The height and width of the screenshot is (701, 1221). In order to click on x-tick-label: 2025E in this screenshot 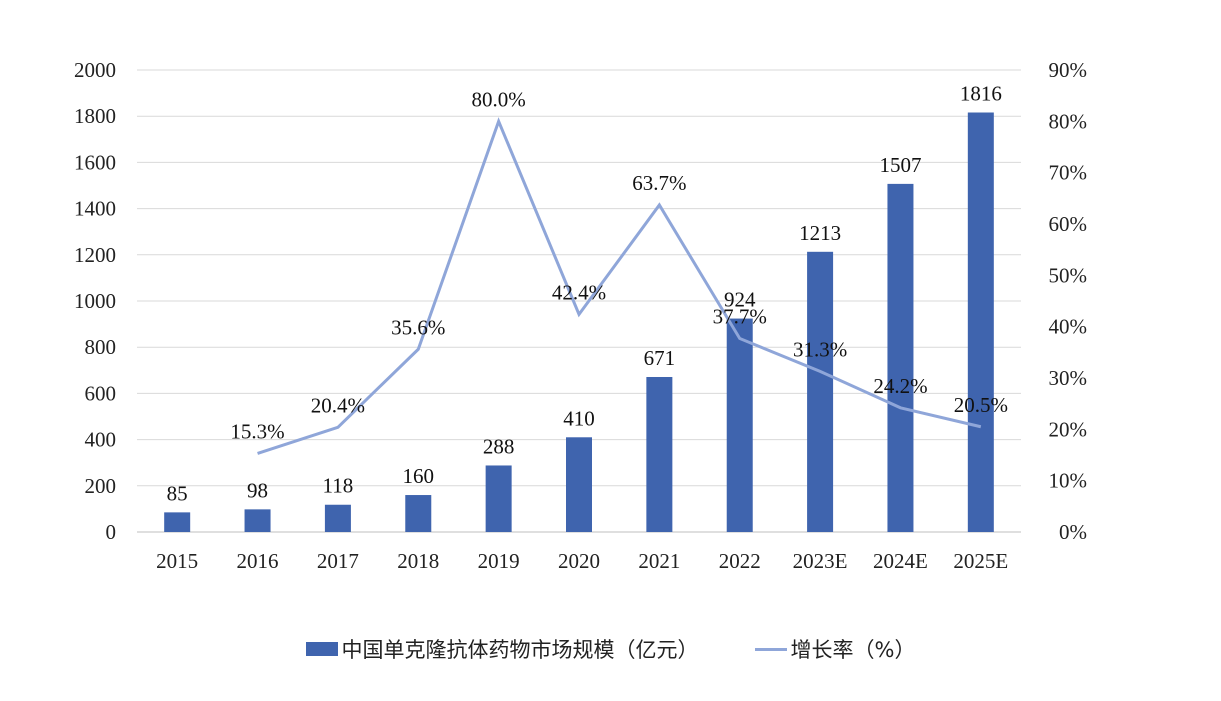, I will do `click(980, 561)`.